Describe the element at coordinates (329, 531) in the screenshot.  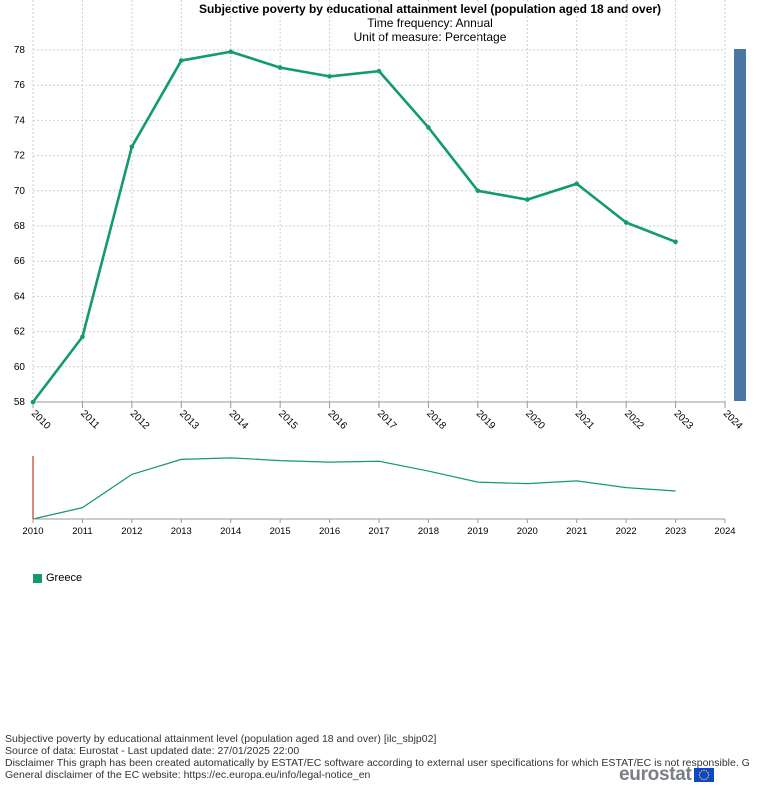
I see `navigator-tick-label: 2016` at that location.